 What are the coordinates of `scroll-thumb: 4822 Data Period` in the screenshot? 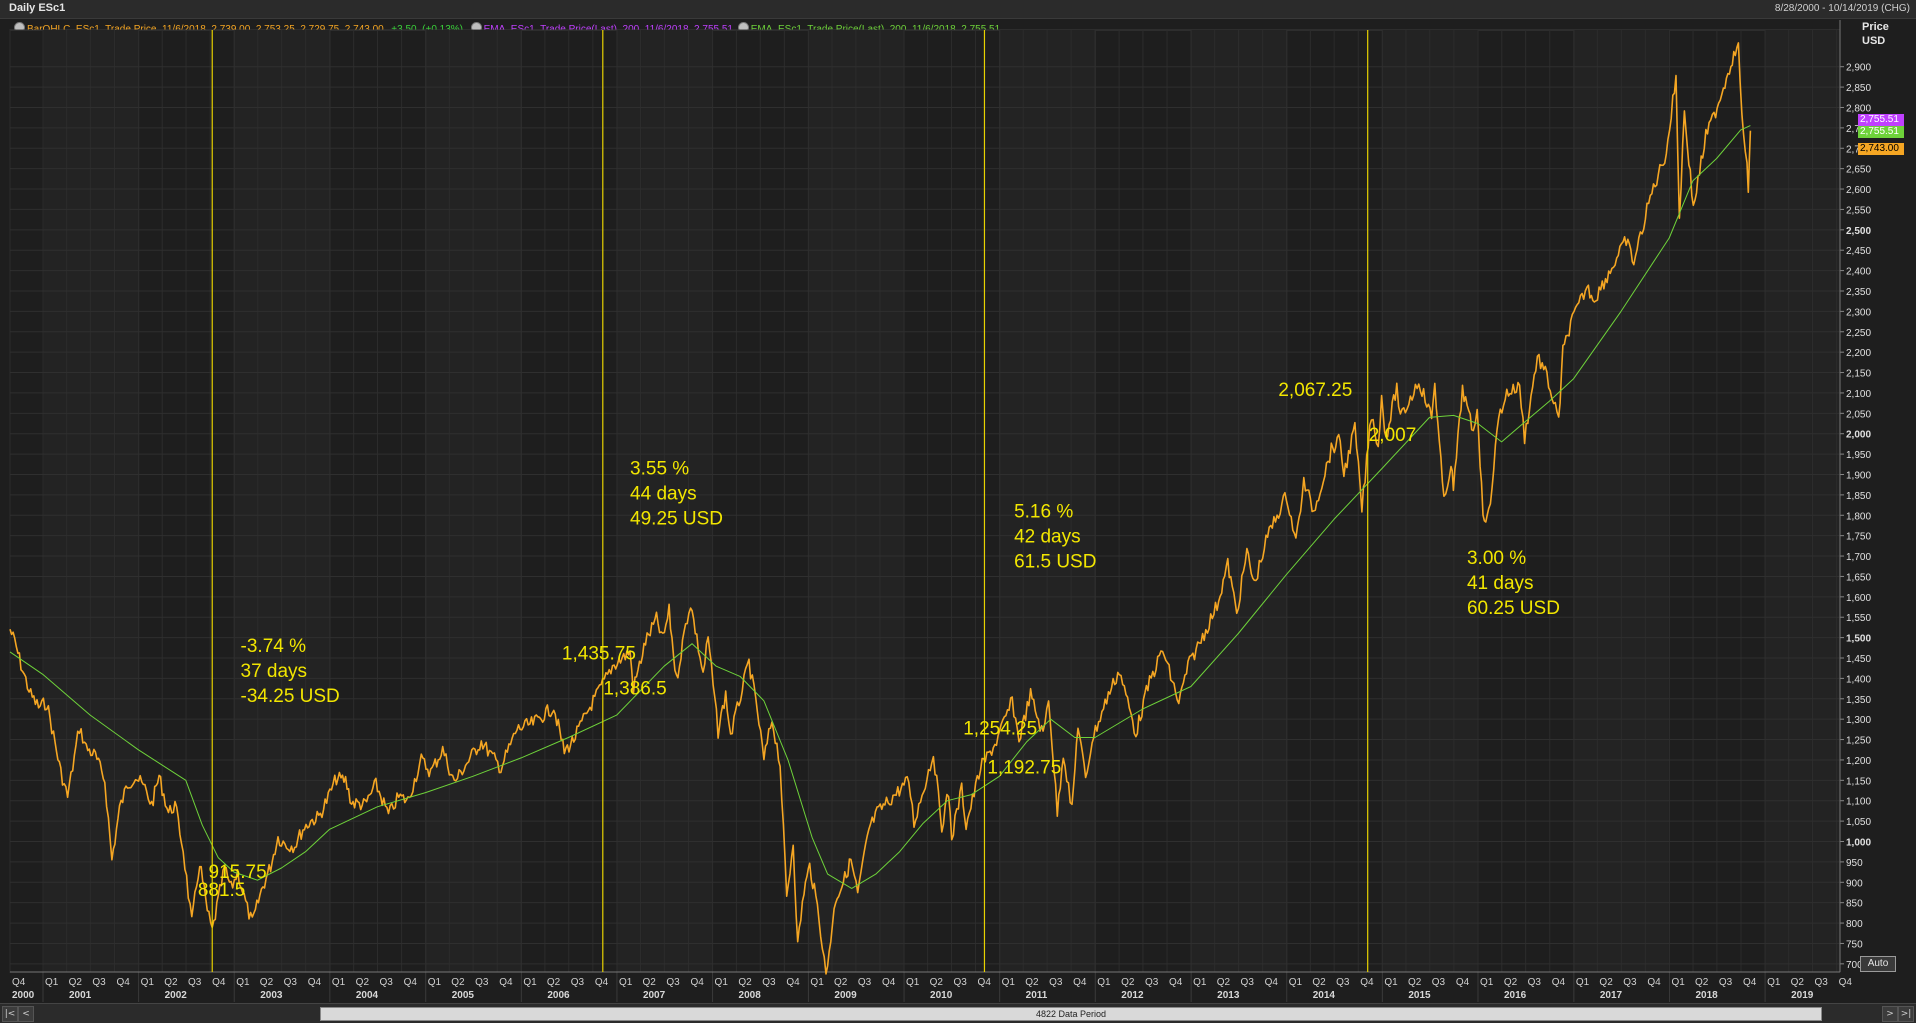 It's located at (1071, 1014).